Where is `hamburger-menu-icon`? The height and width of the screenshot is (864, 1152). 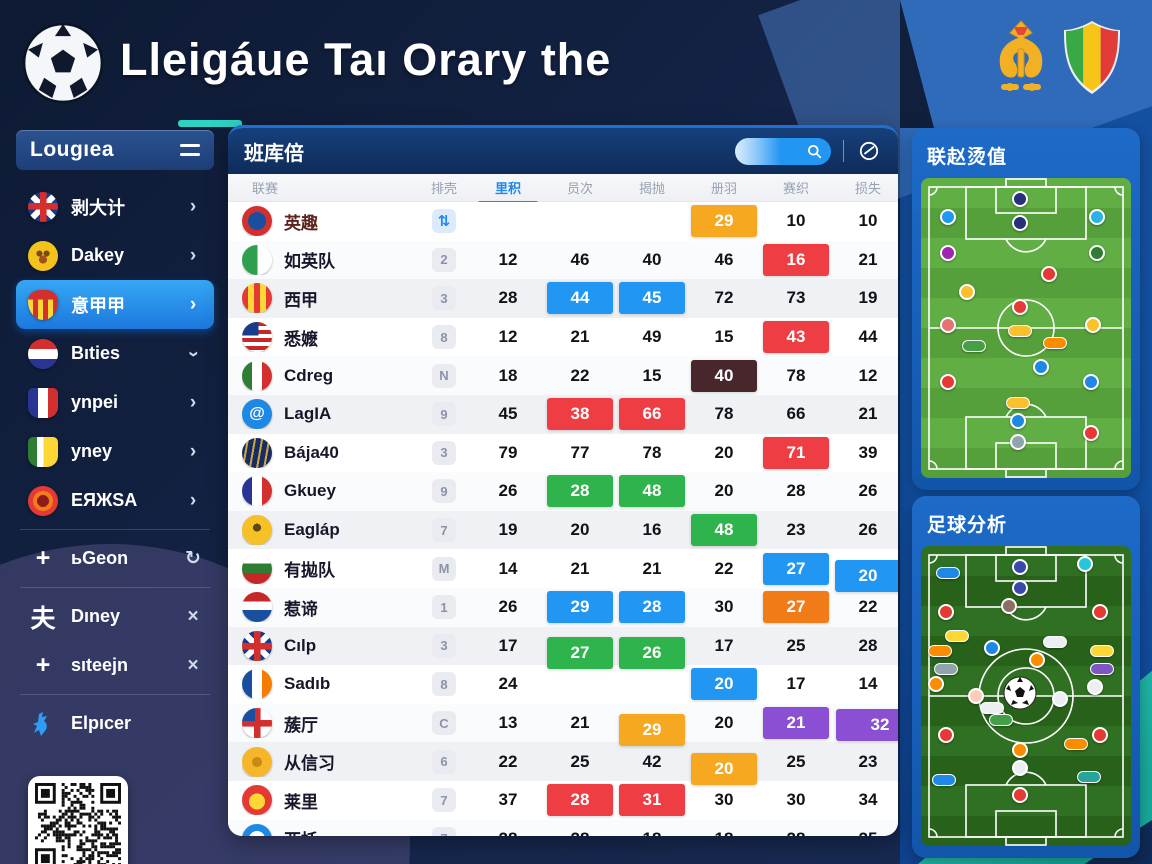 hamburger-menu-icon is located at coordinates (190, 150).